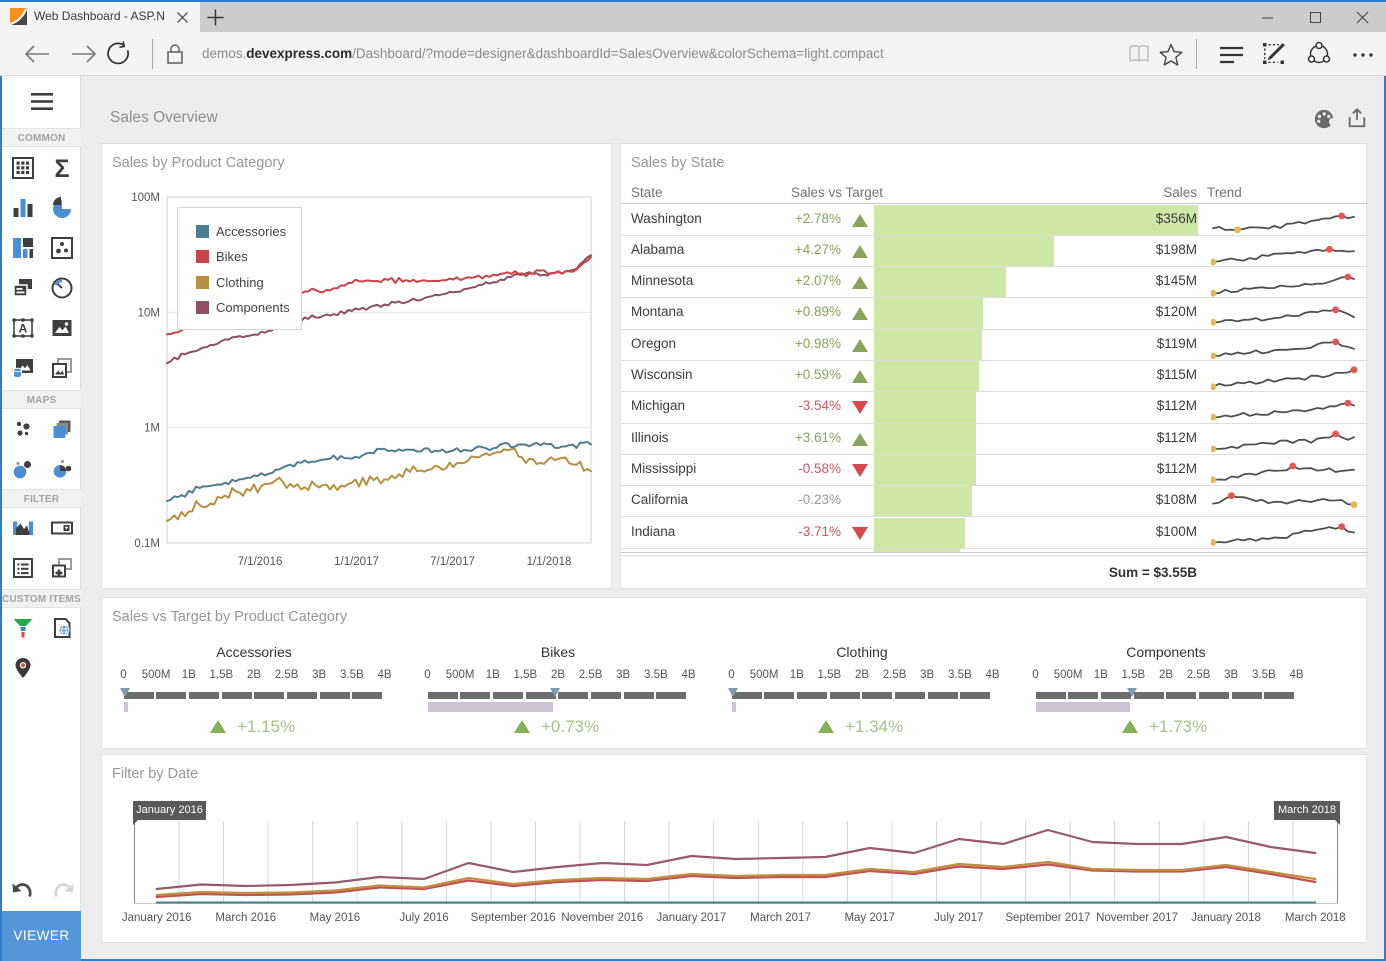  What do you see at coordinates (260, 562) in the screenshot?
I see `svg-text: 7/1/2016` at bounding box center [260, 562].